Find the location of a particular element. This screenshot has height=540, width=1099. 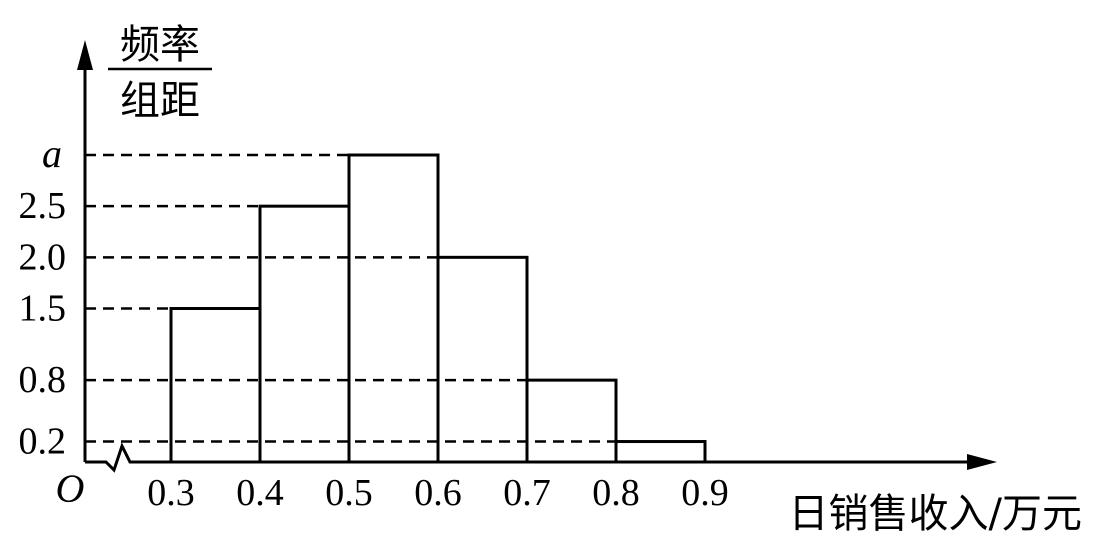

ylabel-numerator: 频率 is located at coordinates (160, 45).